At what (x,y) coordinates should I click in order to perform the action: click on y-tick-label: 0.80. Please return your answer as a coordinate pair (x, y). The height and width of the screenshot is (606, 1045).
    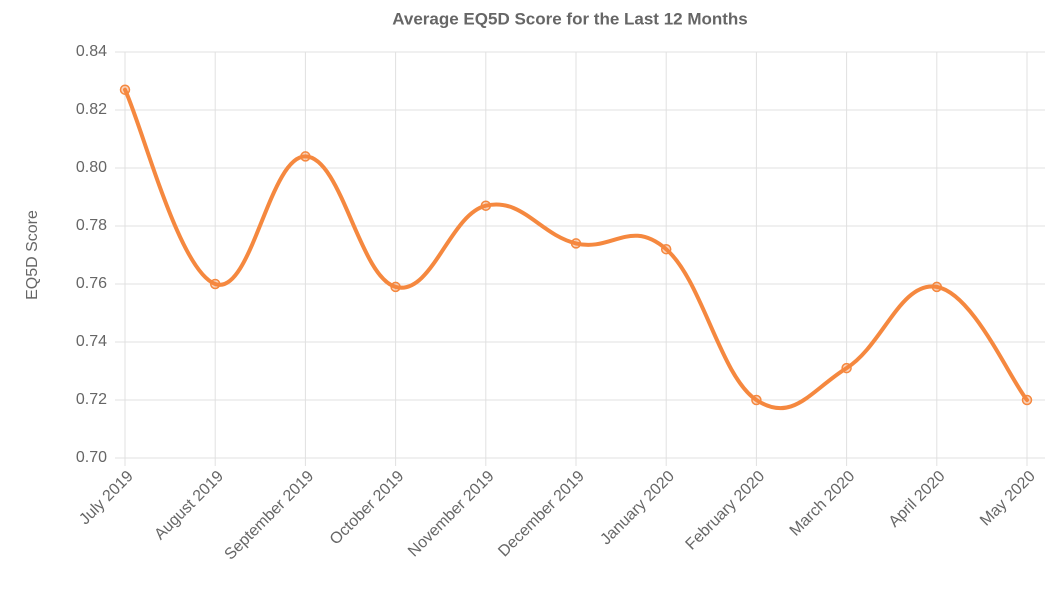
    Looking at the image, I should click on (91, 167).